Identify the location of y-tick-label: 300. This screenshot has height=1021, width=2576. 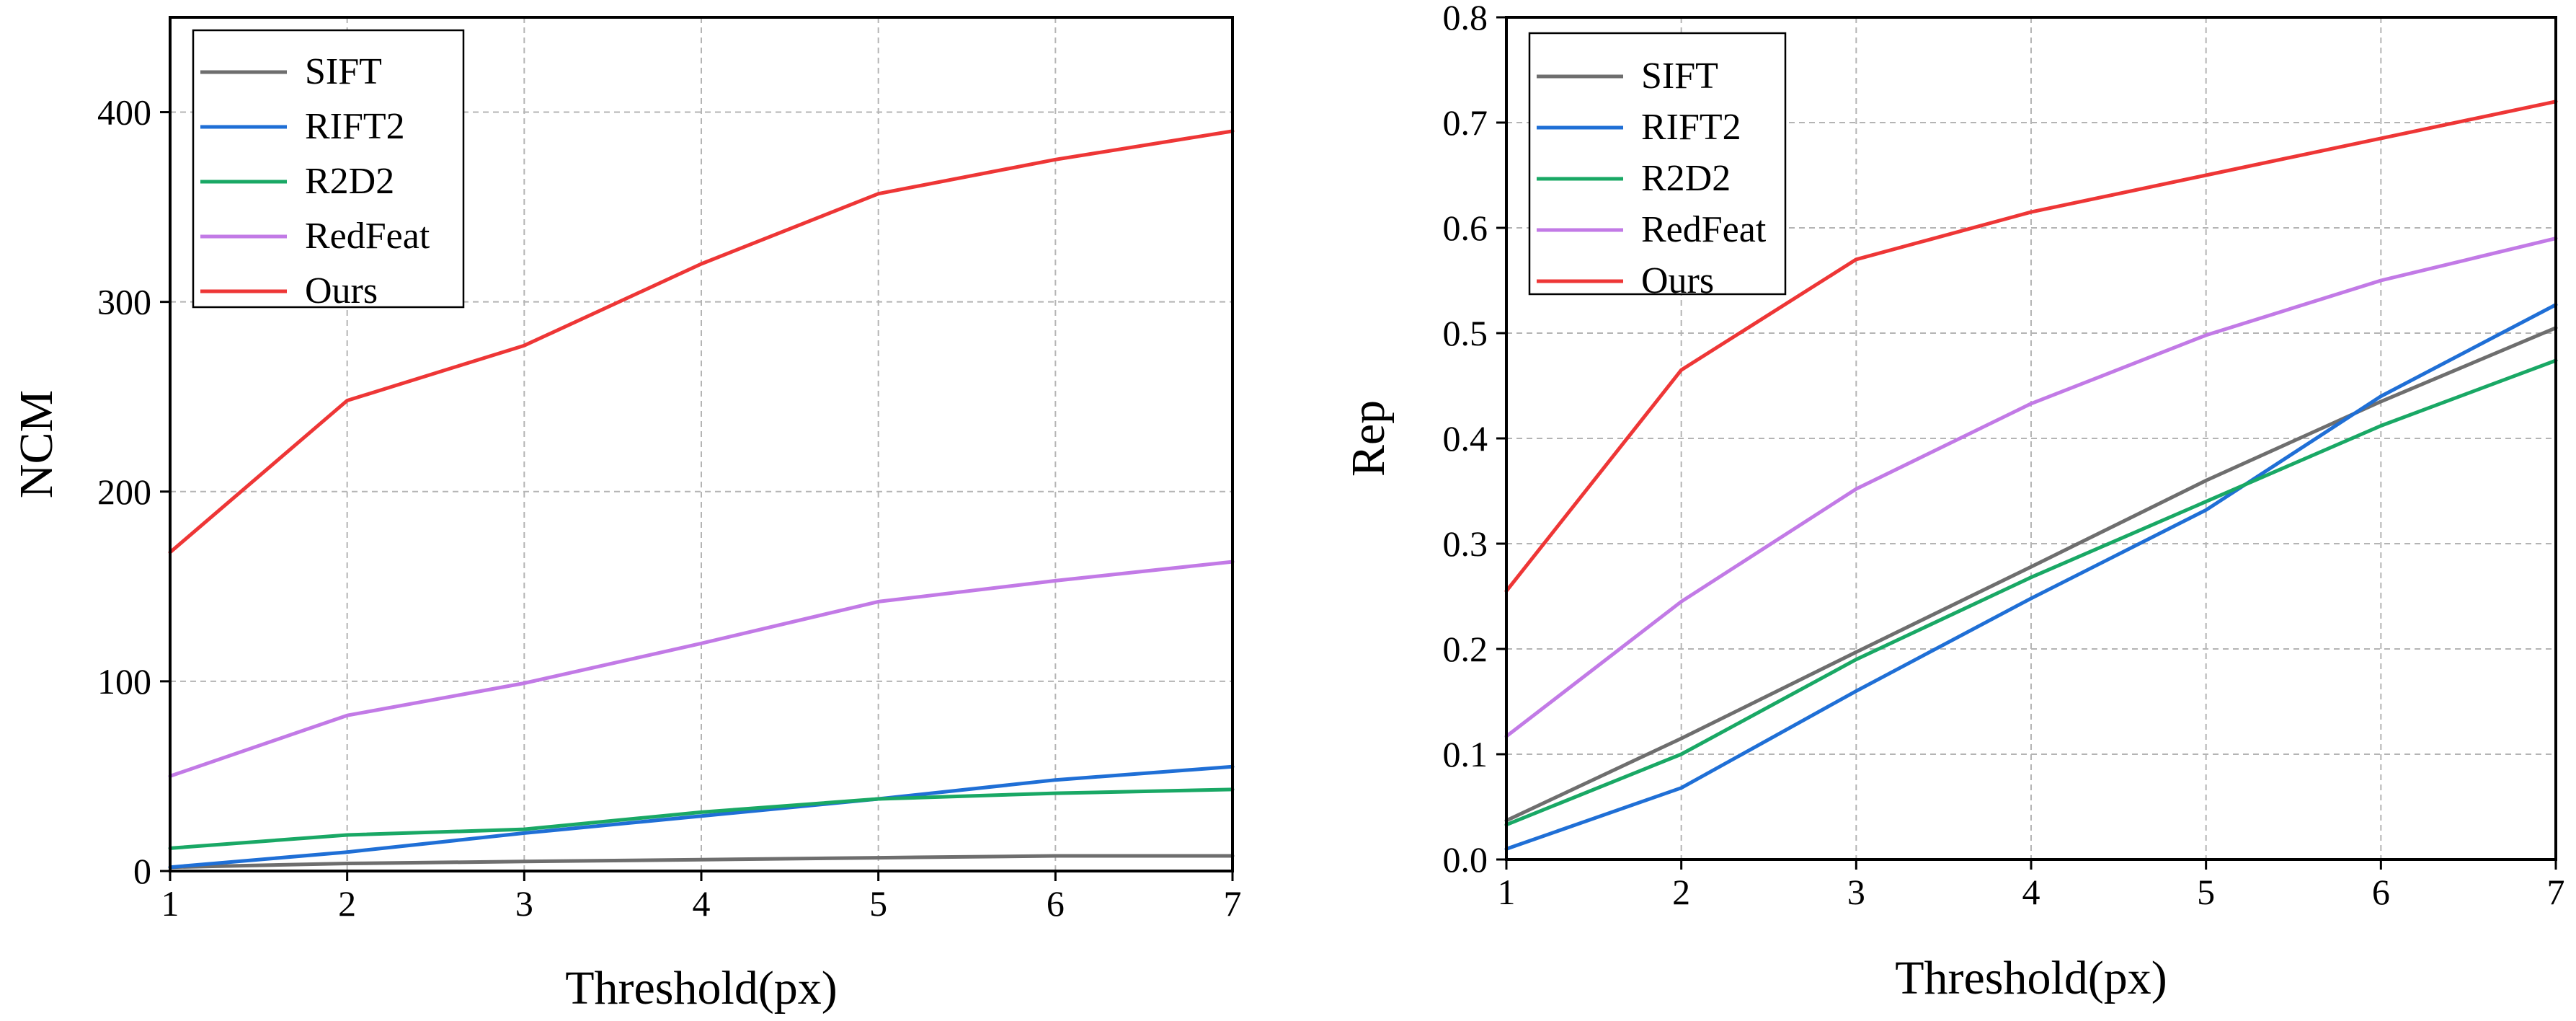
(124, 302).